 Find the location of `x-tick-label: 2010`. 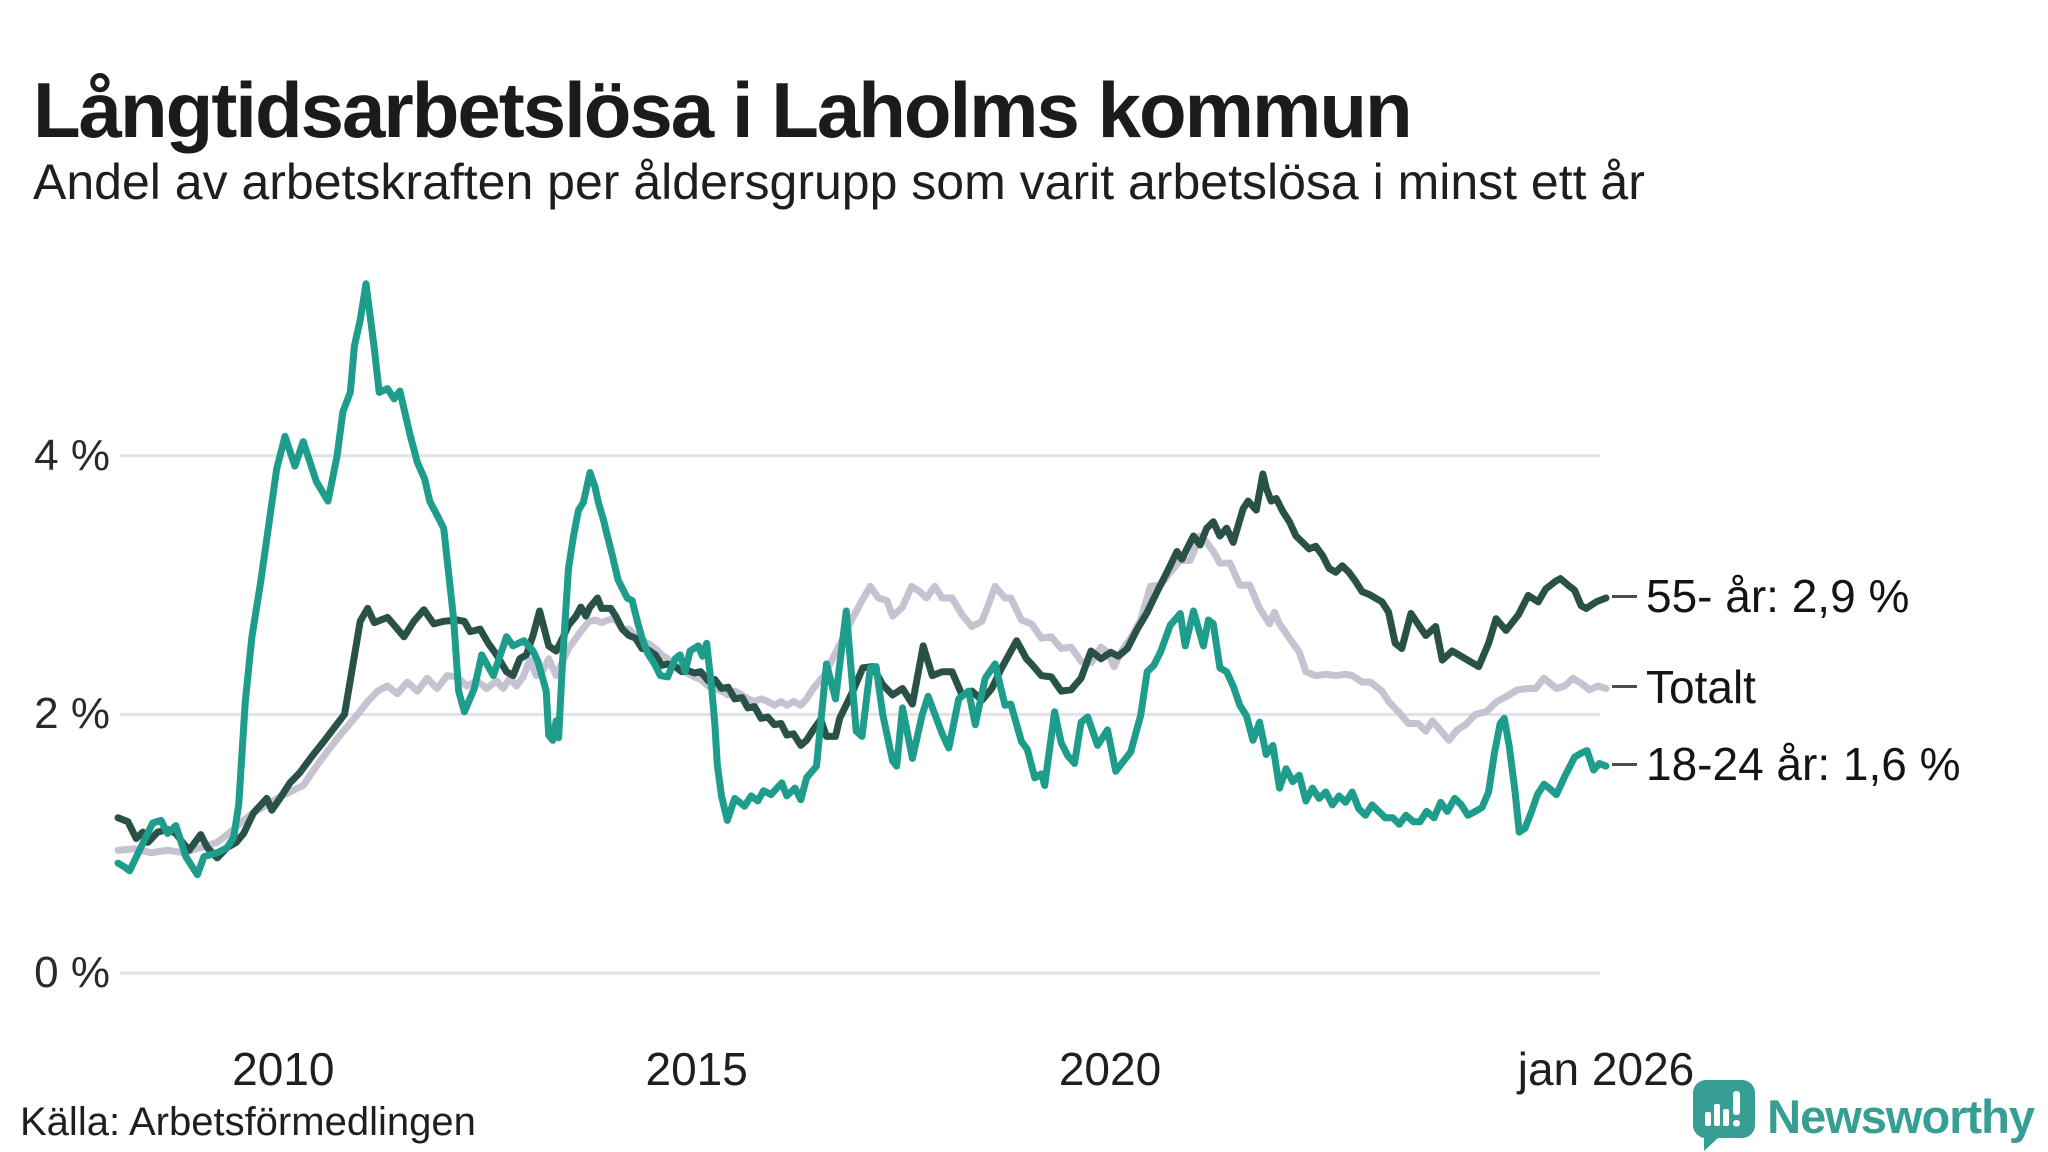

x-tick-label: 2010 is located at coordinates (283, 1069).